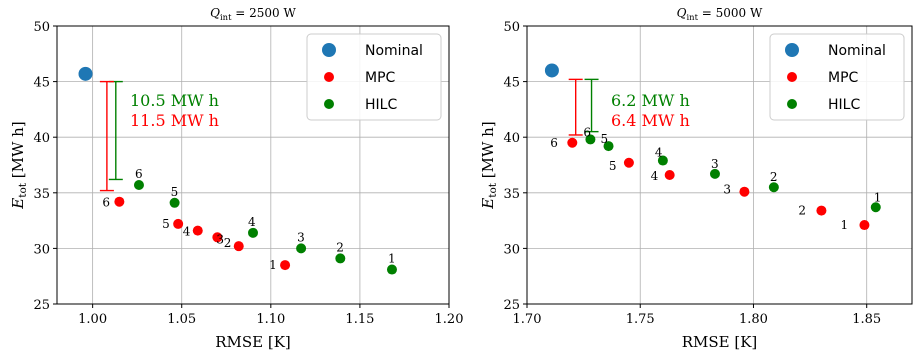  What do you see at coordinates (359, 319) in the screenshot?
I see `x-tick-label: 1.15` at bounding box center [359, 319].